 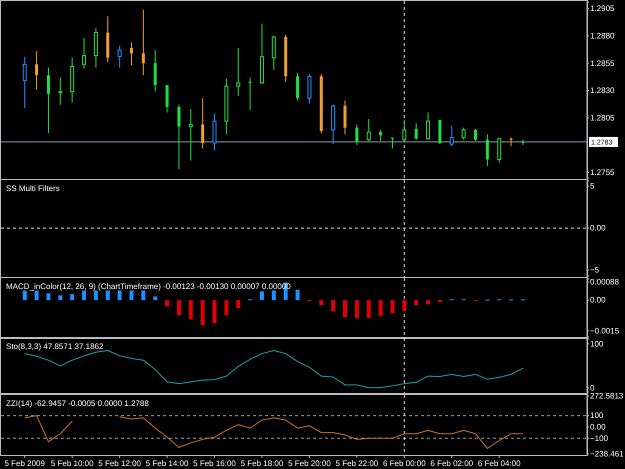 What do you see at coordinates (599, 438) in the screenshot?
I see `y-tick-label: −100` at bounding box center [599, 438].